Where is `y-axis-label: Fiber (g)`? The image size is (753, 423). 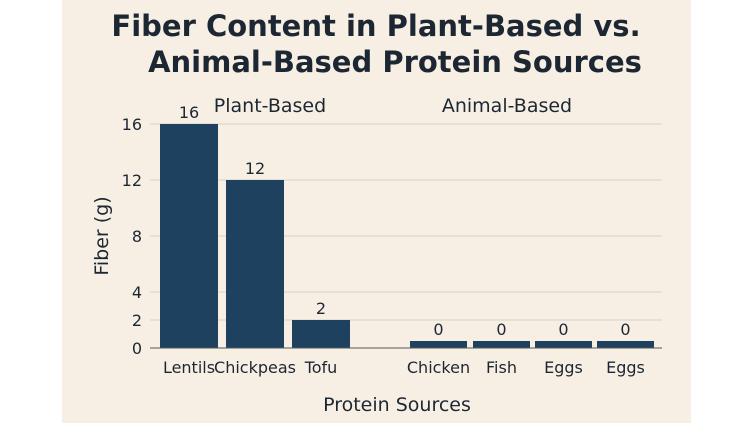
y-axis-label: Fiber (g) is located at coordinates (102, 235).